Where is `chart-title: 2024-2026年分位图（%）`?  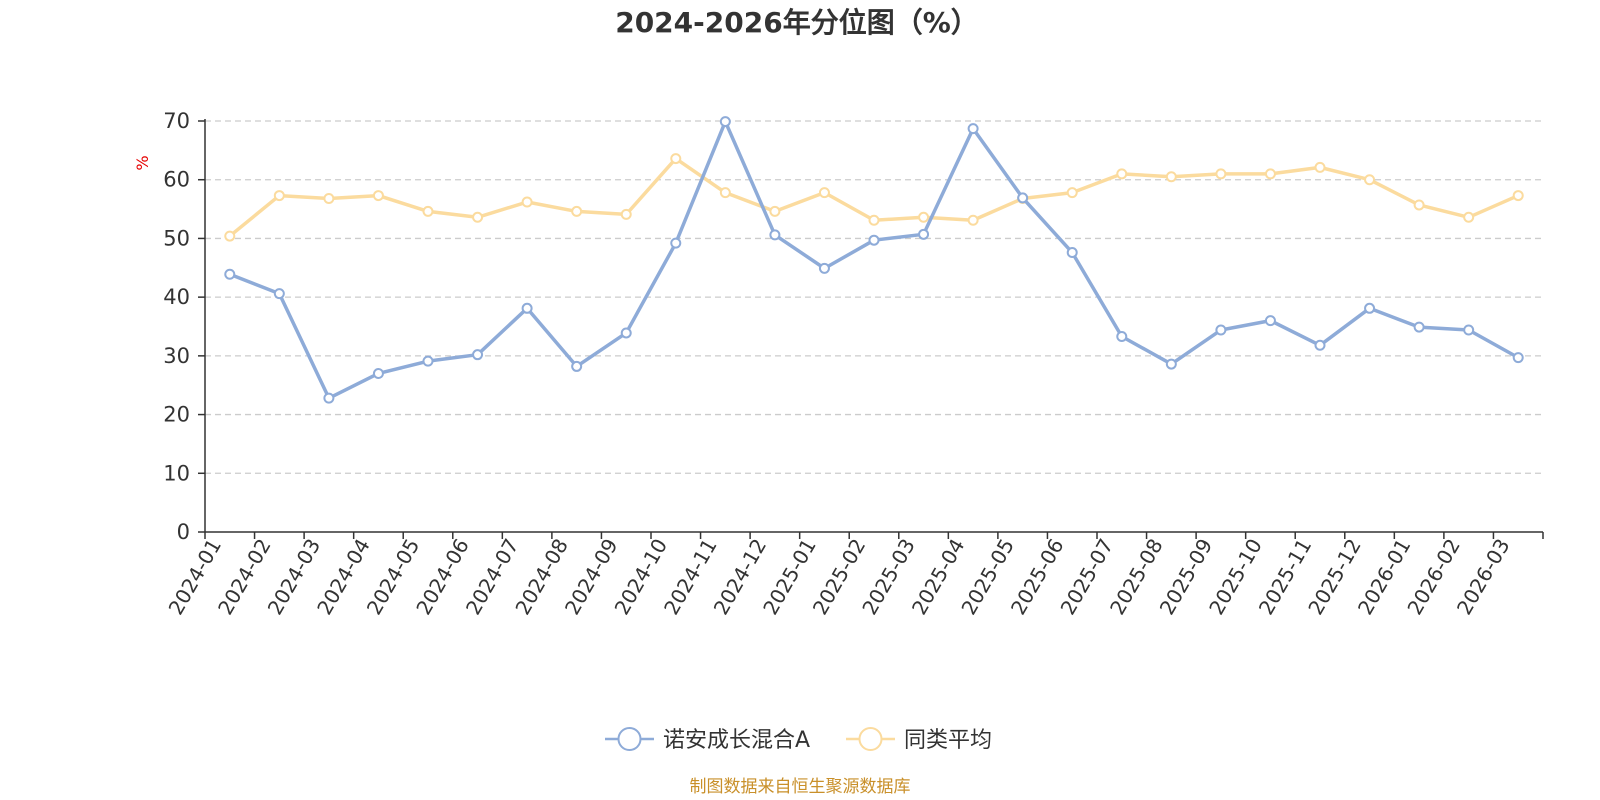 chart-title: 2024-2026年分位图（%） is located at coordinates (797, 22).